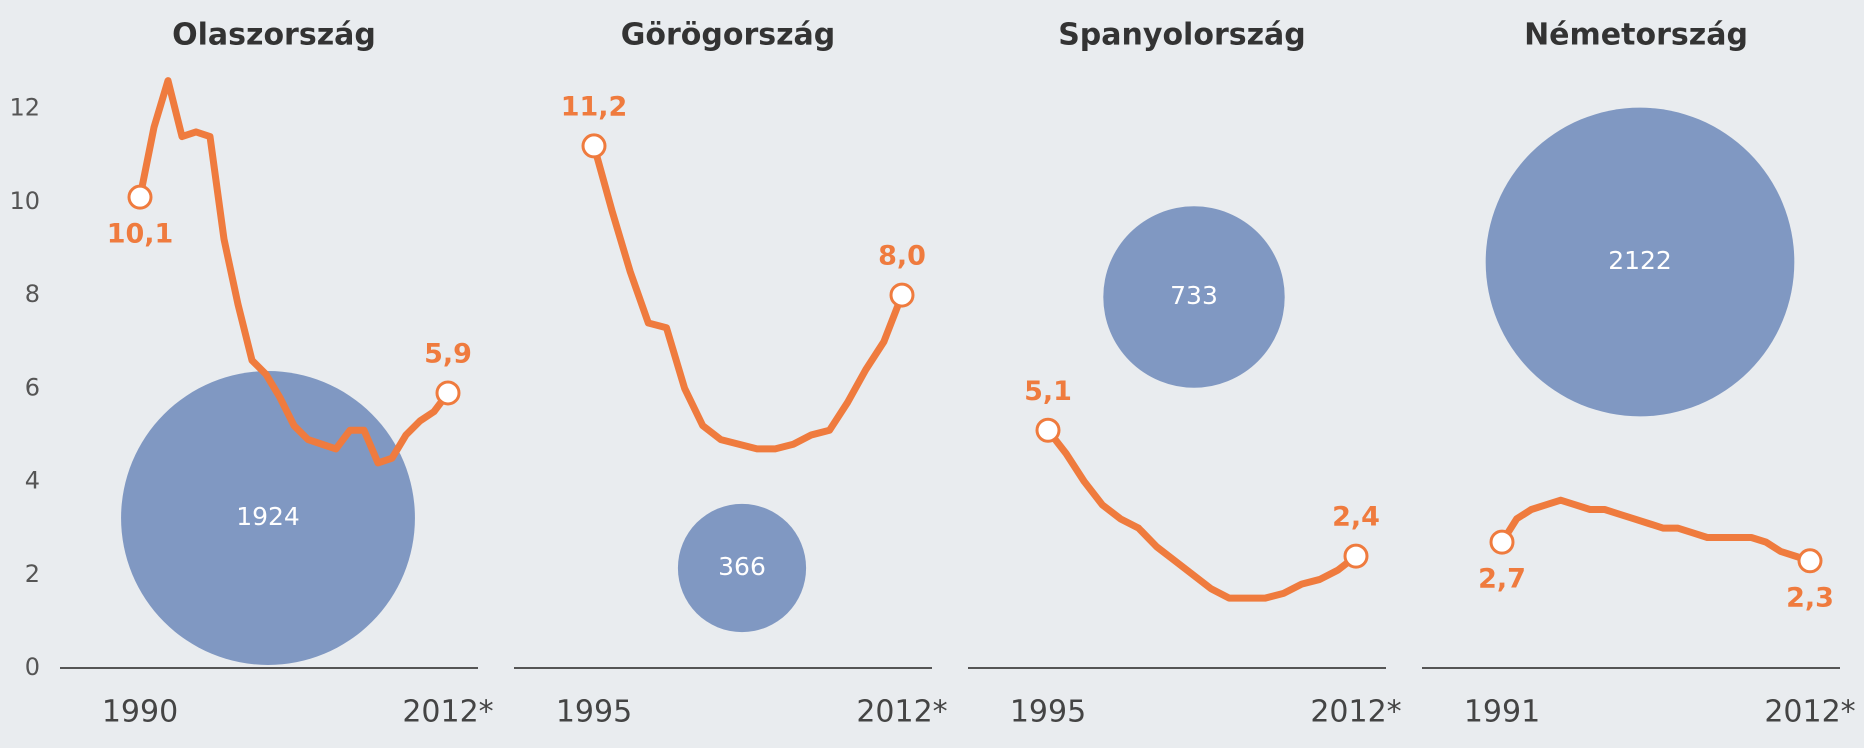 The image size is (1864, 748). I want to click on bubble-label: 733, so click(1194, 295).